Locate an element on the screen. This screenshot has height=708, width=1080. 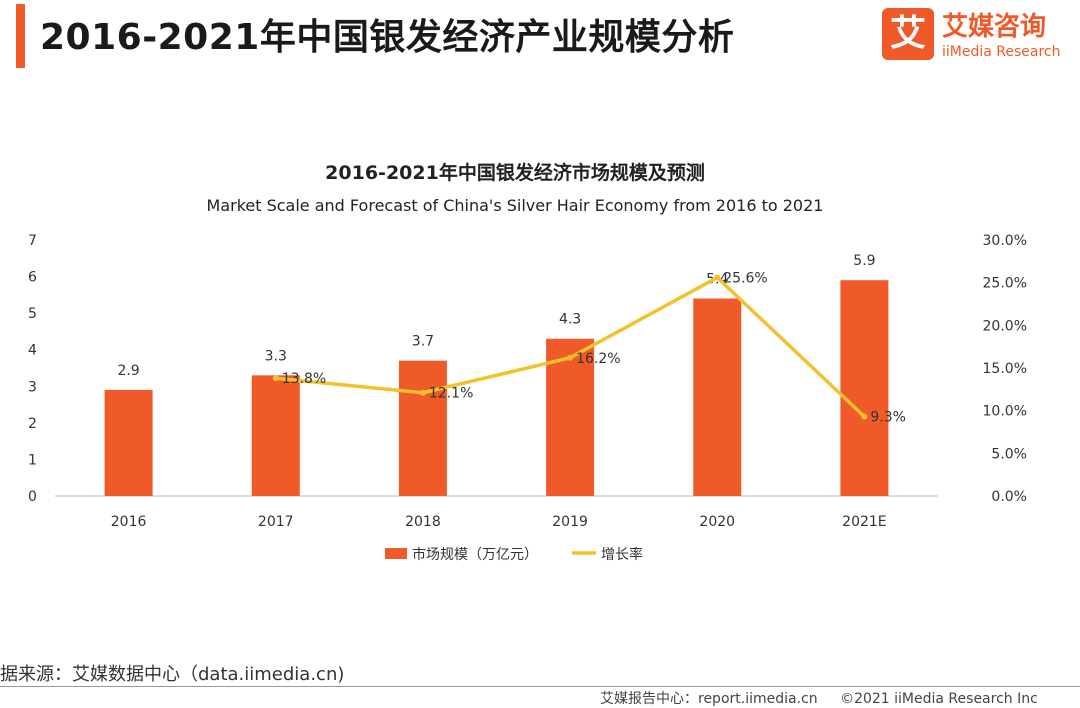
y-right-tick-label: 25.0% is located at coordinates (1005, 284).